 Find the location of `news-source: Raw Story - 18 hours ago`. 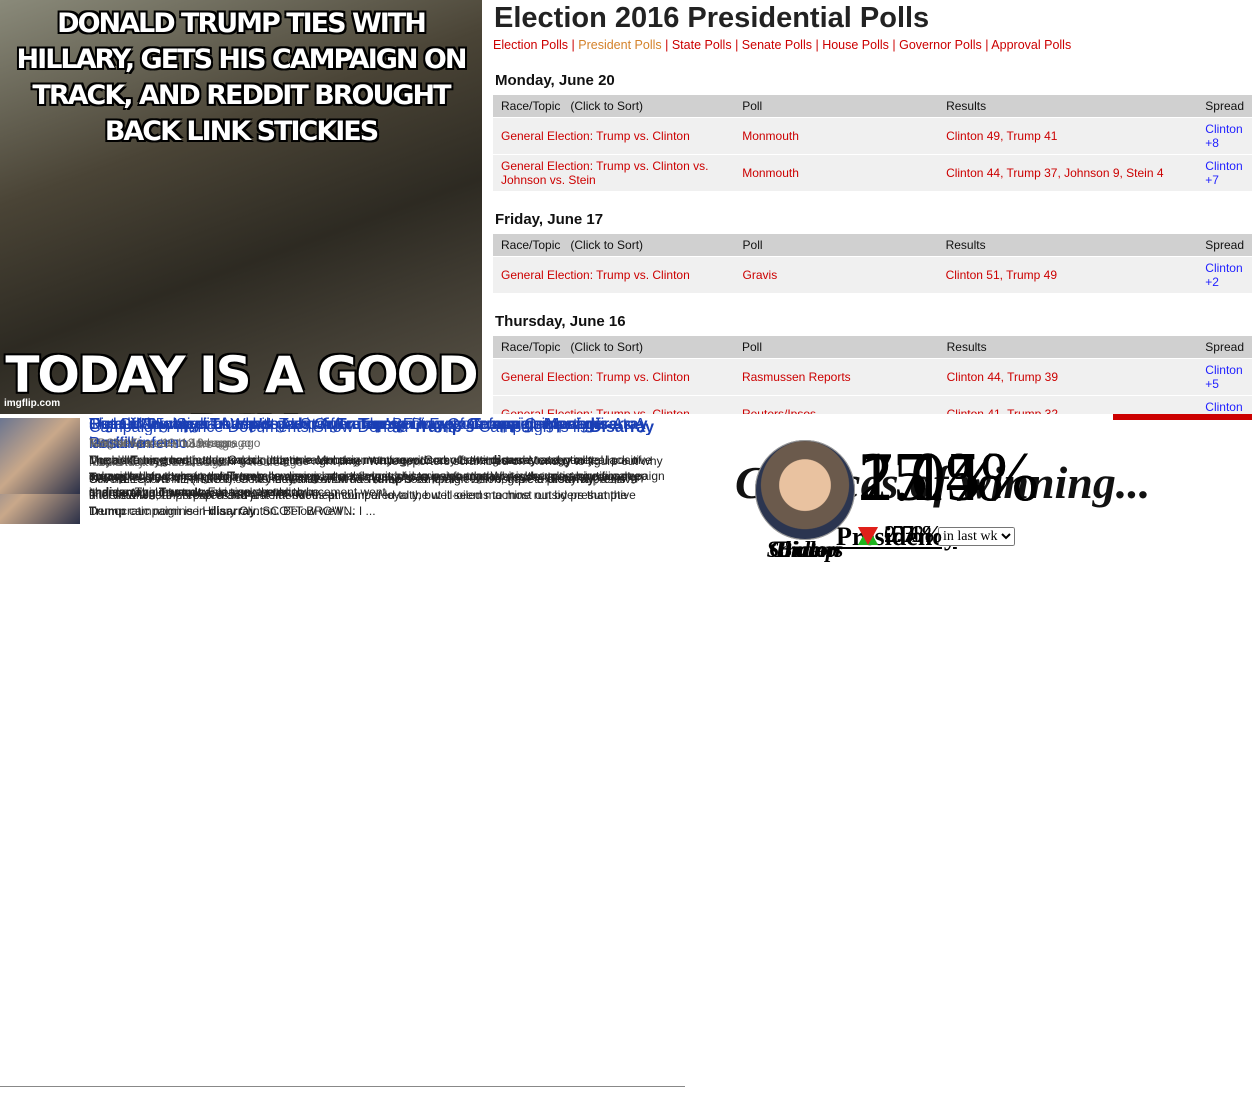

news-source: Raw Story - 18 hours ago is located at coordinates (157, 462).